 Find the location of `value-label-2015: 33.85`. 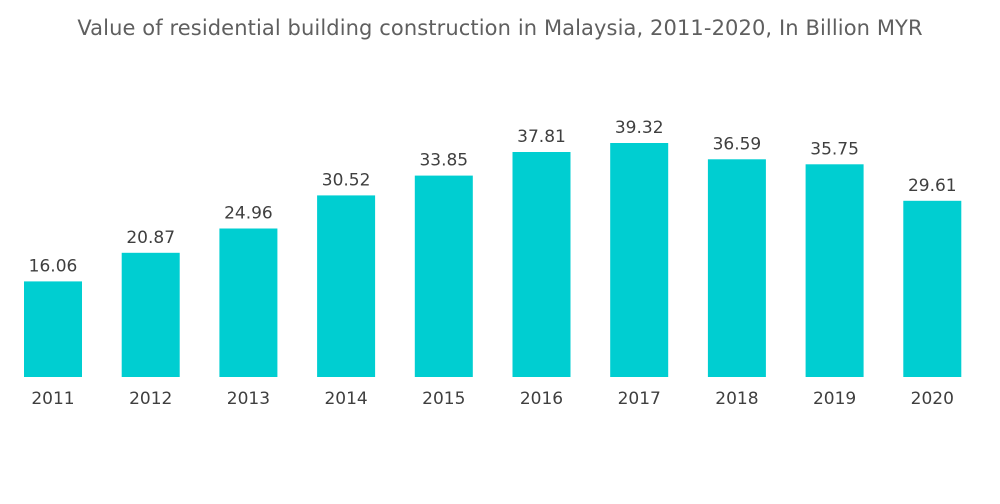

value-label-2015: 33.85 is located at coordinates (443, 161).